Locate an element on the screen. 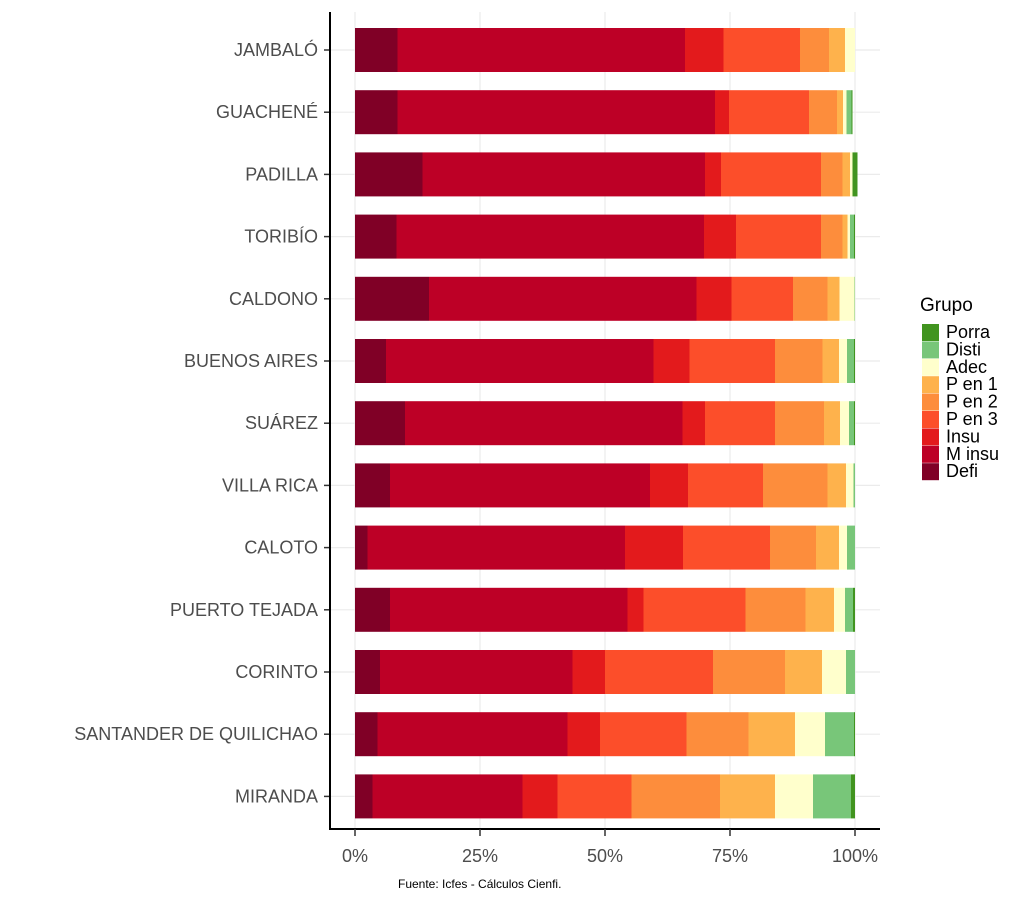 This screenshot has width=1036, height=901. category-label-padilla: PADILLA is located at coordinates (281, 174).